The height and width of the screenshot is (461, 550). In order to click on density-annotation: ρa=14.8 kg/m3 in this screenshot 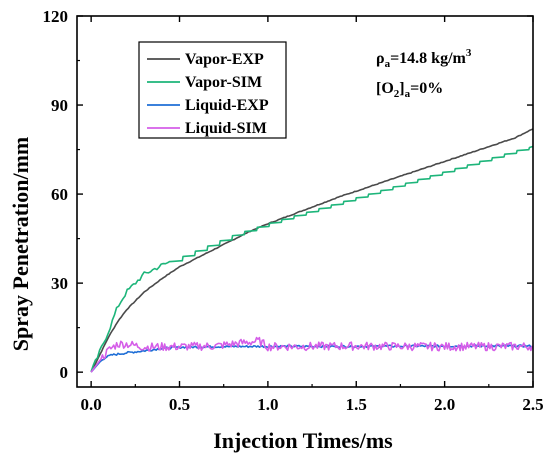, I will do `click(424, 58)`.